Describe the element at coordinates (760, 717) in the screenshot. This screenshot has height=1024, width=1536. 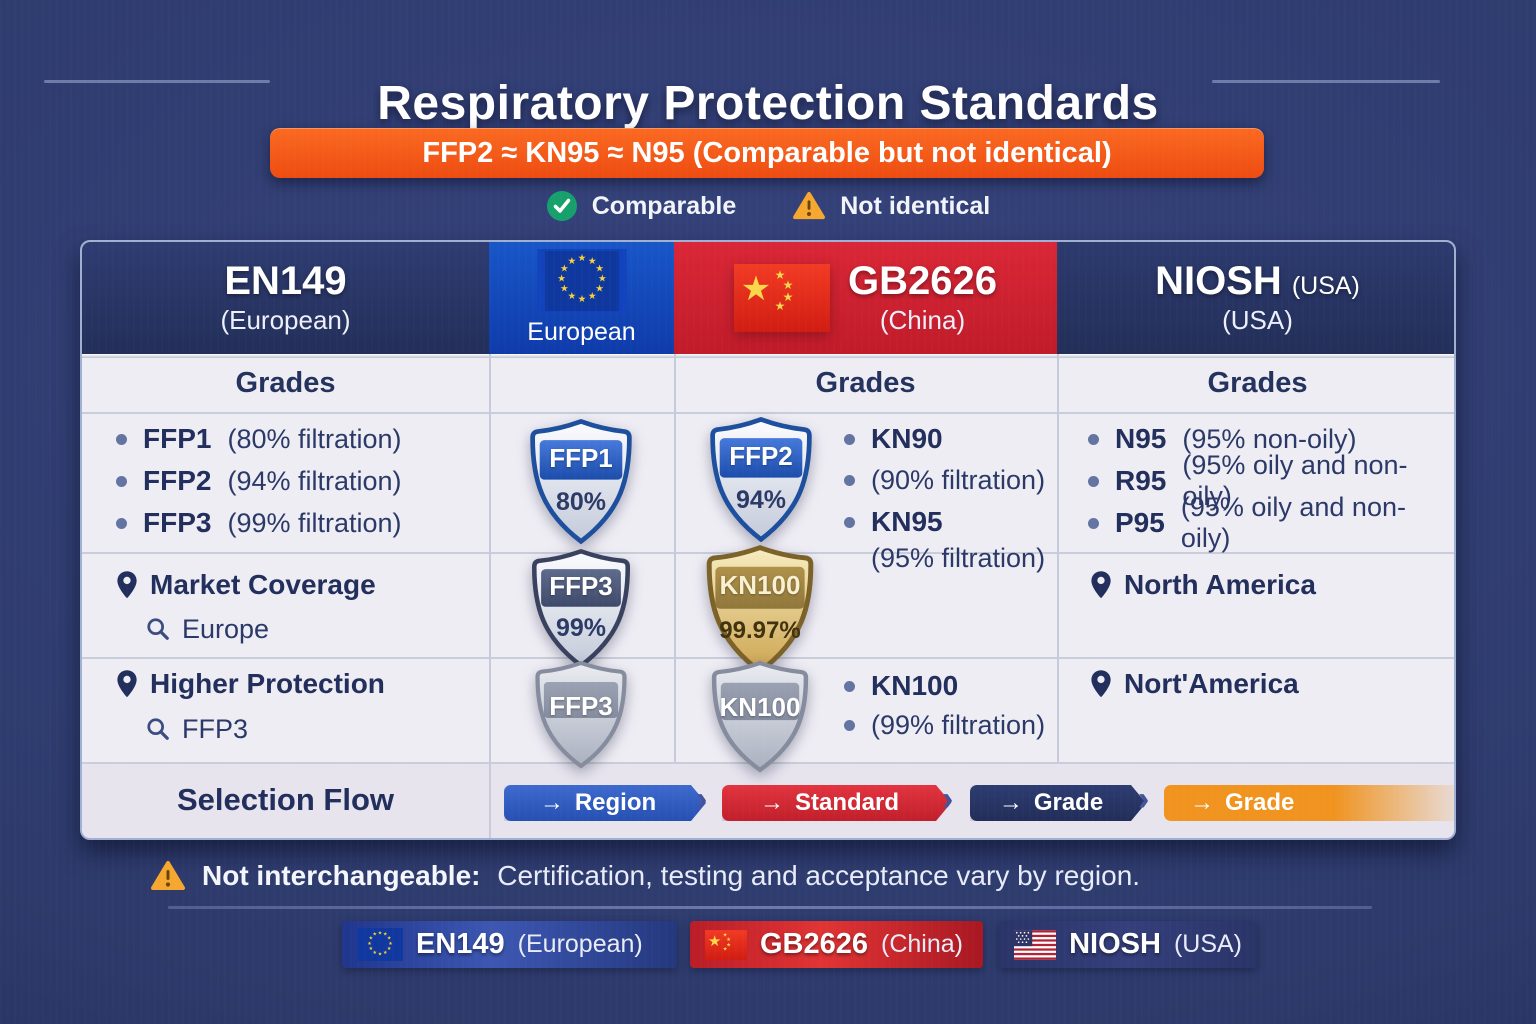
I see `shield-badge-kn100-gray: KN100` at that location.